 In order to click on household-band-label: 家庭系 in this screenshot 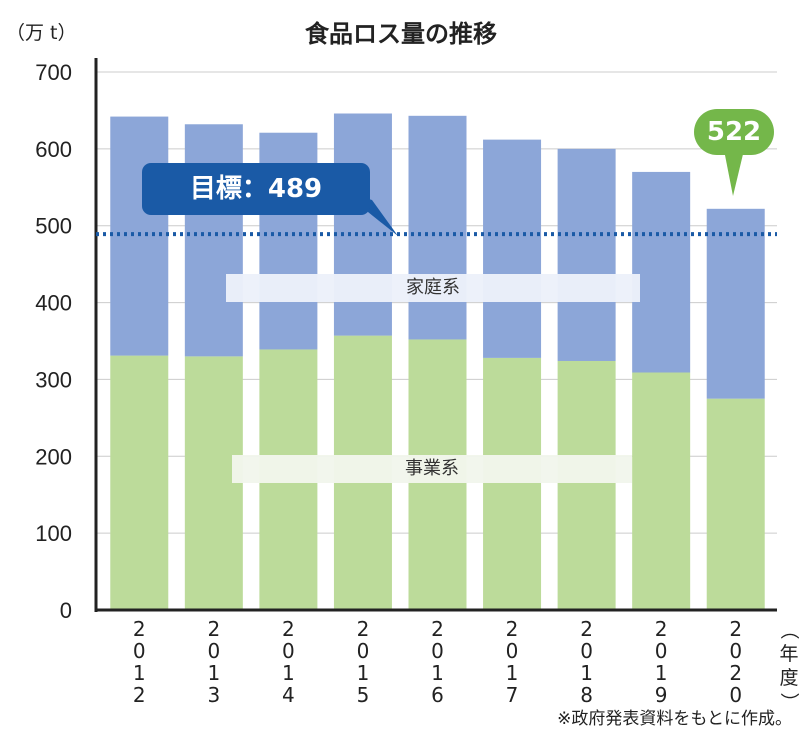, I will do `click(433, 288)`.